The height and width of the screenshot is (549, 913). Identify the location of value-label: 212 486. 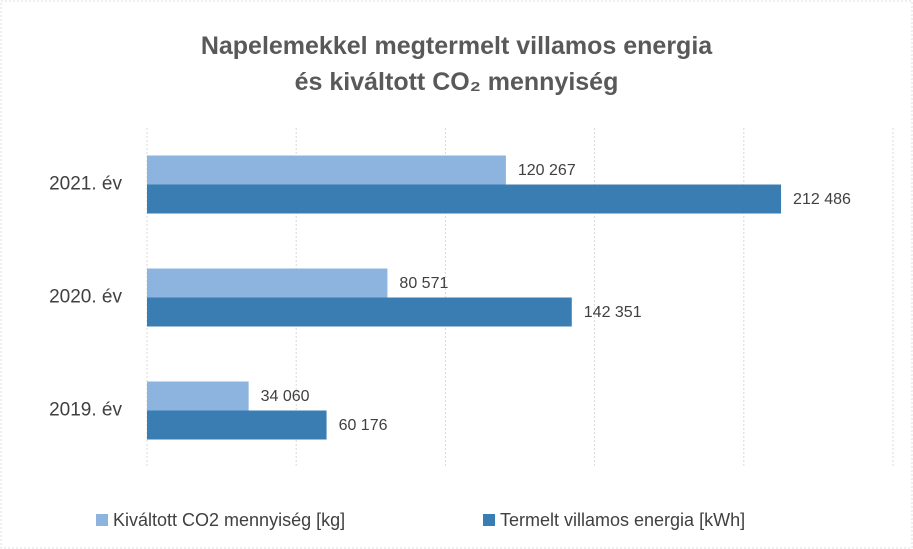
(822, 199).